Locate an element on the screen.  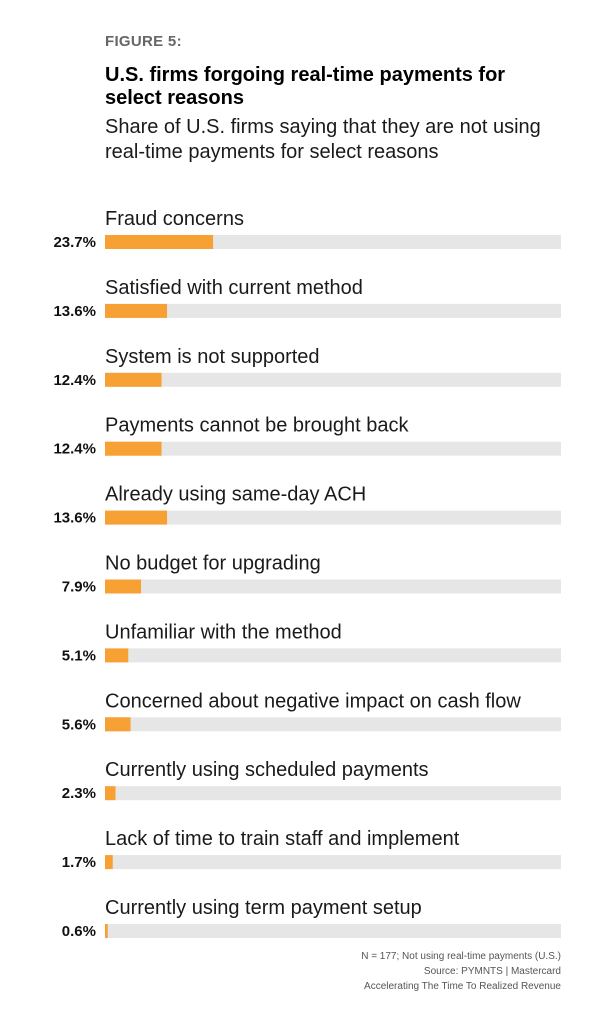
value-label: 0.6% is located at coordinates (79, 931).